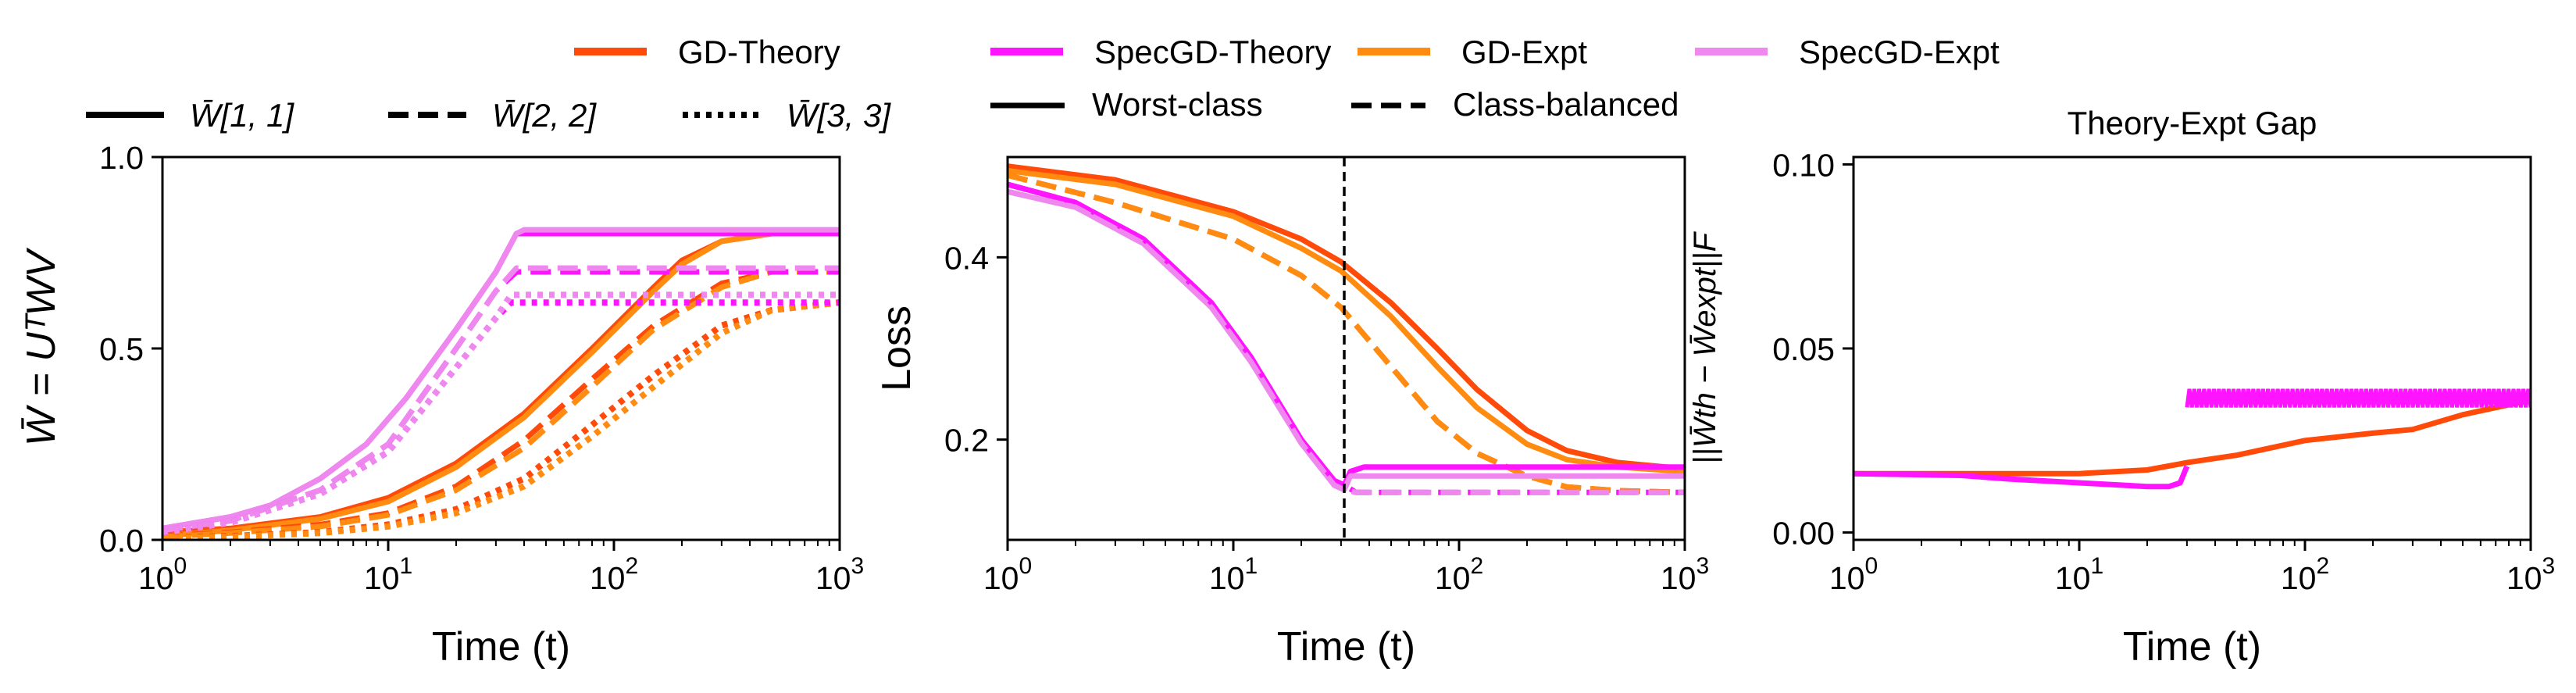 This screenshot has height=693, width=2576. I want to click on top-legend: GD-Theory SpecGD-Theory GD-Expt SpecGD-Expt, so click(1287, 52).